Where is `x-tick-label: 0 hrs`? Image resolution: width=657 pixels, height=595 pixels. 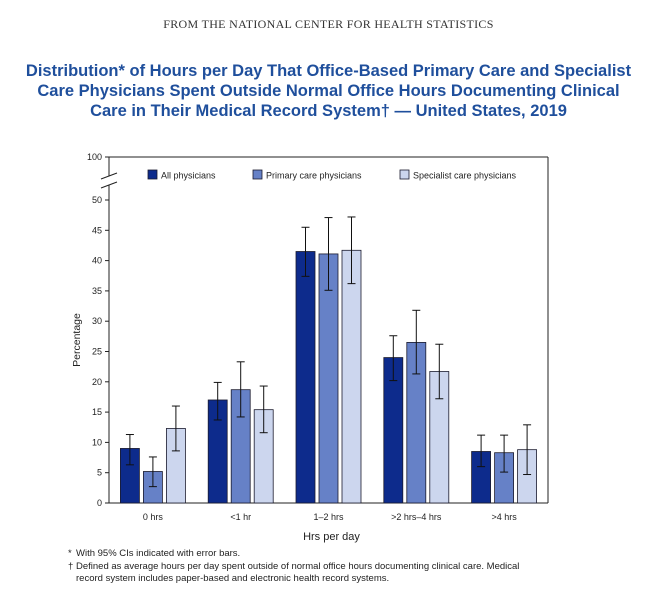 x-tick-label: 0 hrs is located at coordinates (153, 517).